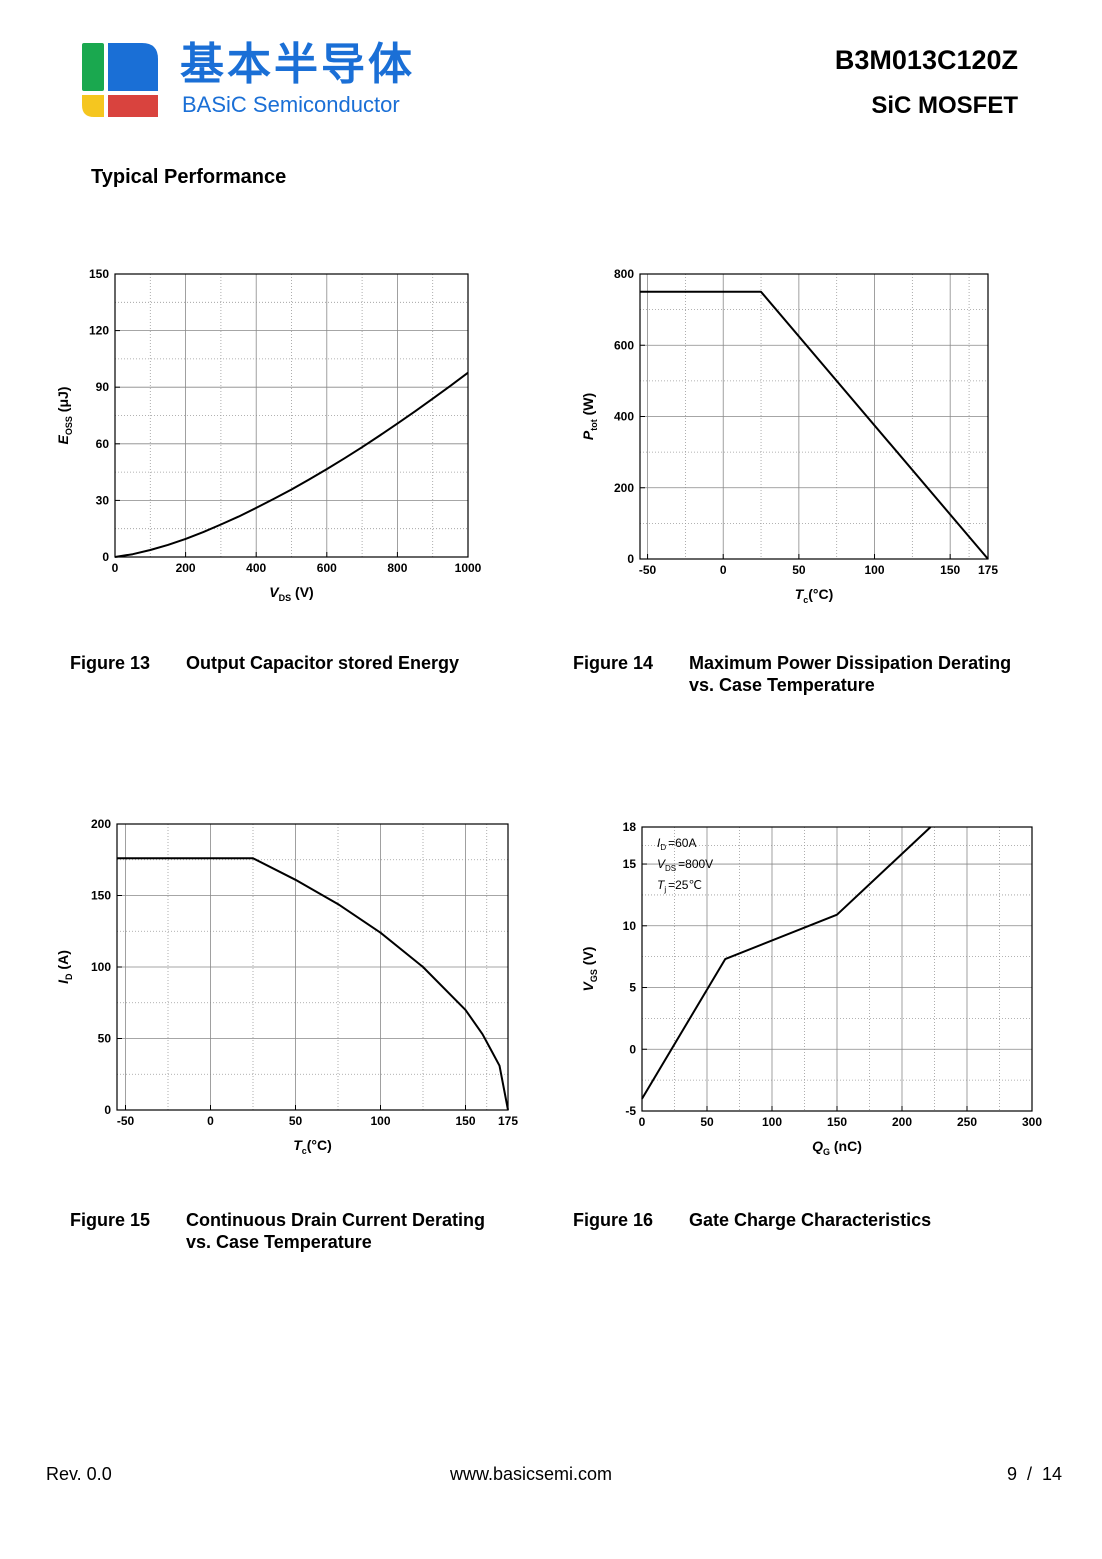 This screenshot has width=1102, height=1559. Describe the element at coordinates (99, 331) in the screenshot. I see `y-tick-label: 120` at that location.